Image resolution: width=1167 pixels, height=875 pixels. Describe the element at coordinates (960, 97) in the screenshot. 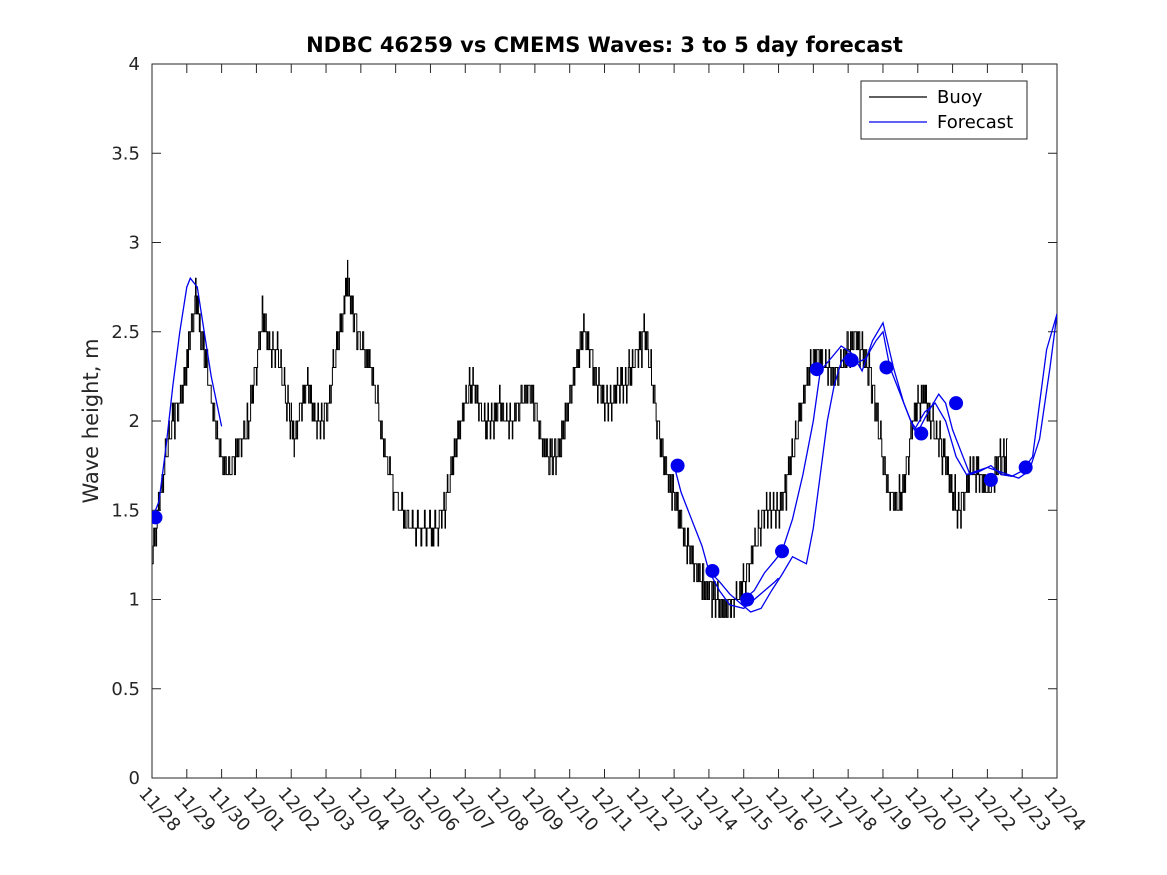

I see `legend-label: Buoy` at that location.